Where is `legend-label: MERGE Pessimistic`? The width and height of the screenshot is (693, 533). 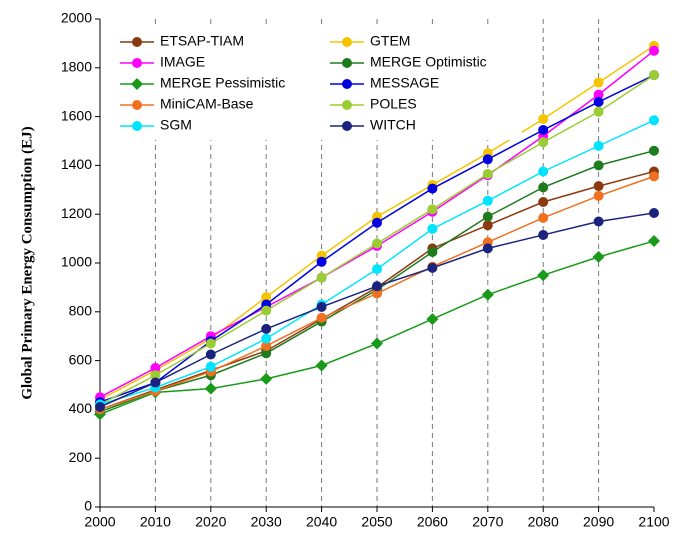 legend-label: MERGE Pessimistic is located at coordinates (222, 83).